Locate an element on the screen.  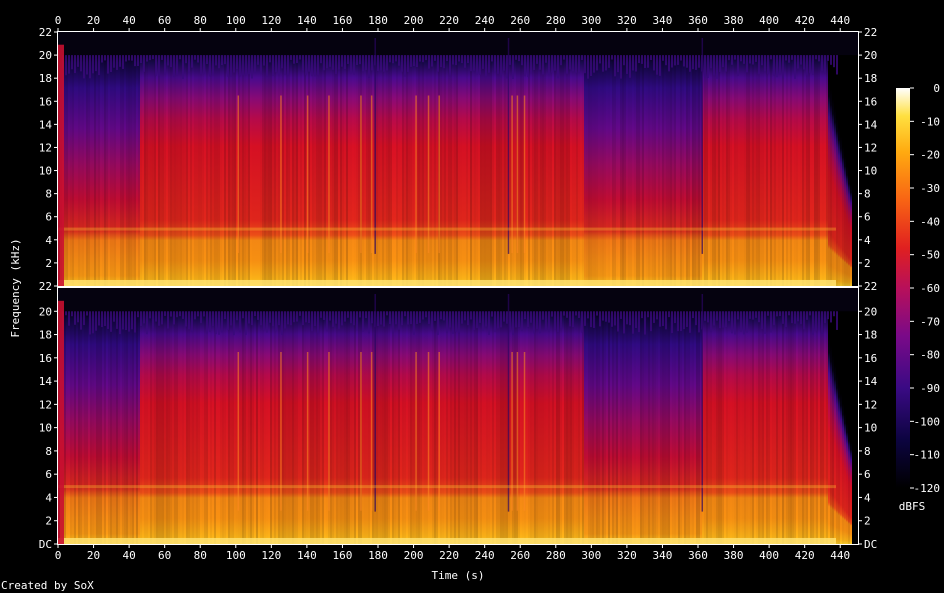
y-tick-label-right: 16 is located at coordinates (870, 358).